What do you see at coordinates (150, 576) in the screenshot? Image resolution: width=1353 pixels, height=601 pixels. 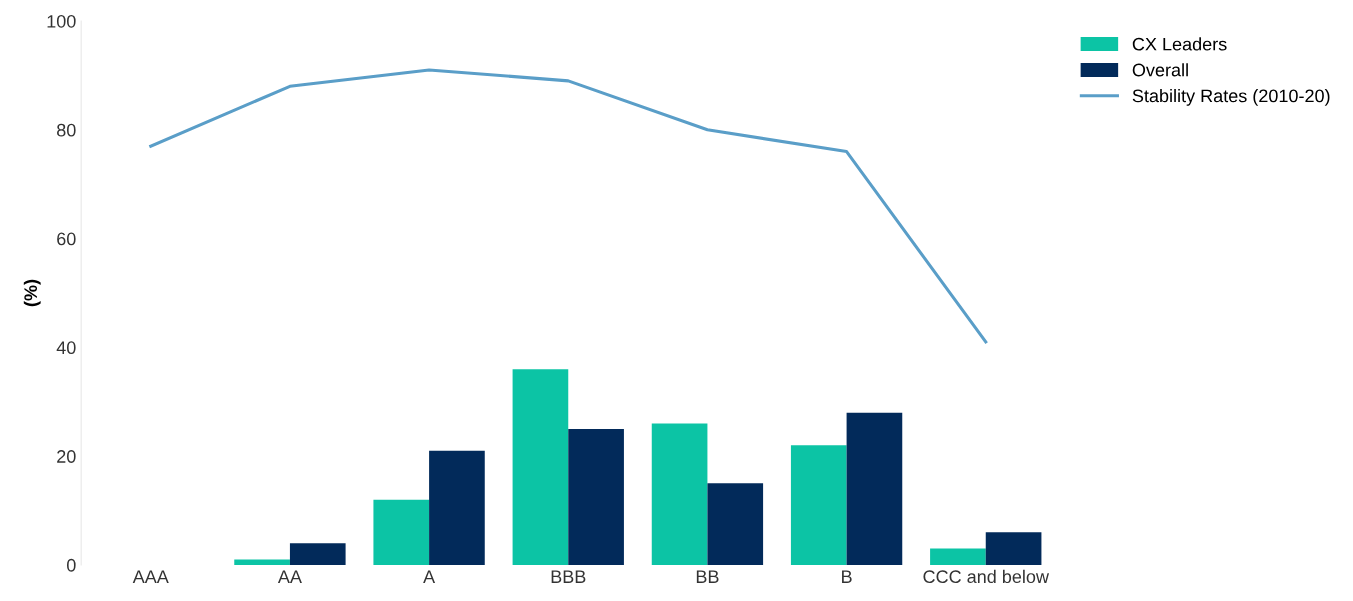 I see `x-tick-label: AAA` at bounding box center [150, 576].